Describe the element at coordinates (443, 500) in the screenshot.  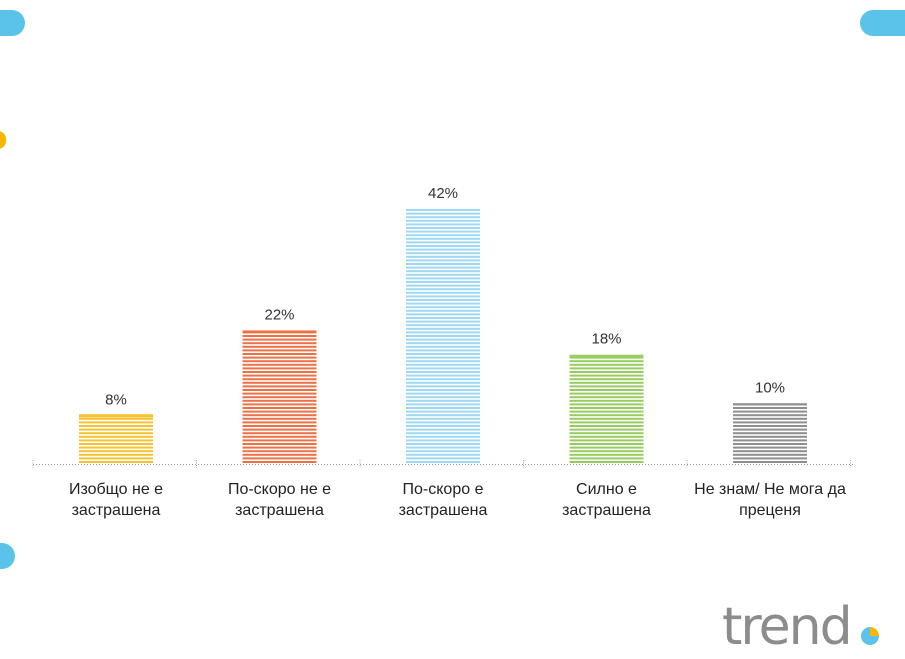
I see `category-label: По-скоро е застрашена` at that location.